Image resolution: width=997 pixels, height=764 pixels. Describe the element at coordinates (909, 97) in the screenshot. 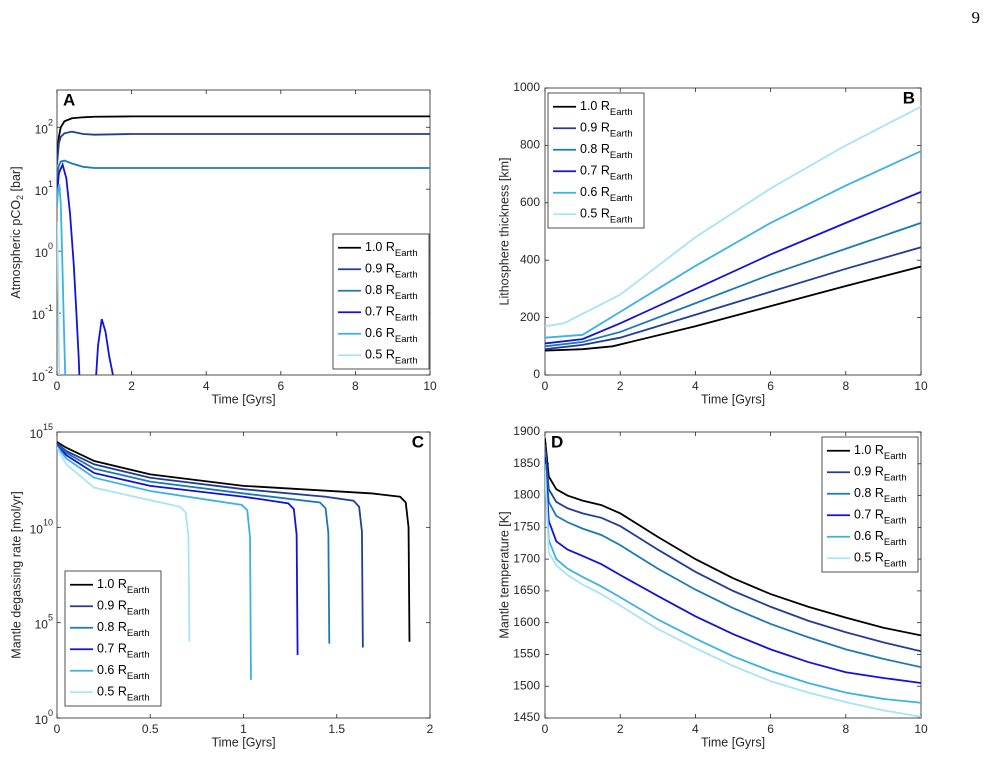

I see `panel-letter: B` at that location.